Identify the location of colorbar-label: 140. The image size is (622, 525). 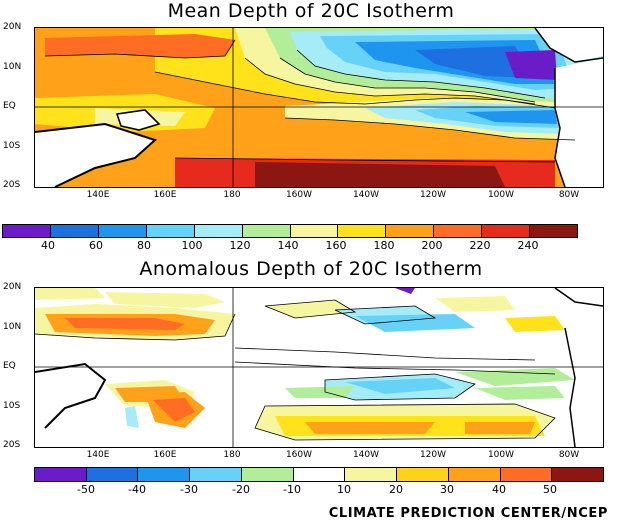
(288, 245).